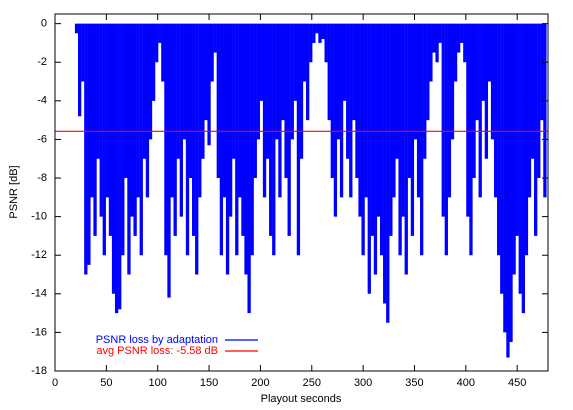 Image resolution: width=573 pixels, height=410 pixels. I want to click on y-tick-label: -12, so click(39, 255).